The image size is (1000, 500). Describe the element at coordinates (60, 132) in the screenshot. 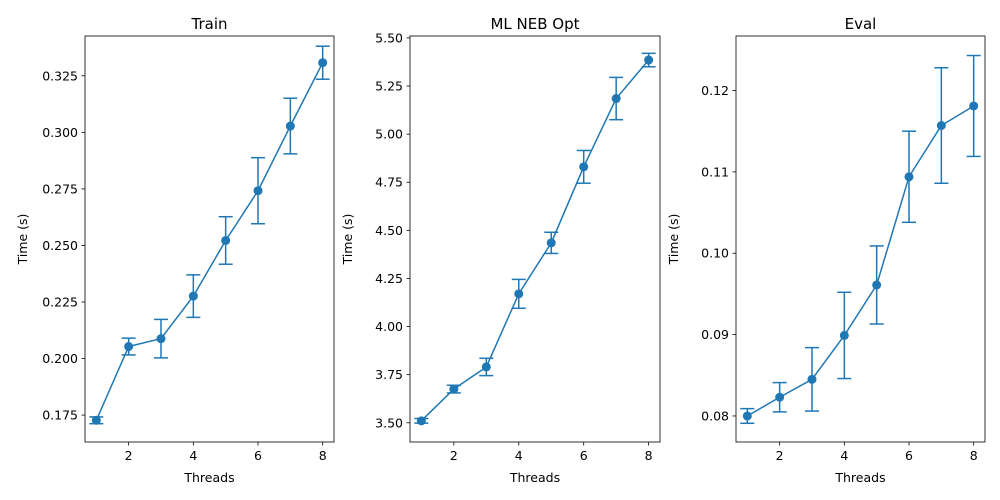

I see `y-tick-label: 0.300` at that location.